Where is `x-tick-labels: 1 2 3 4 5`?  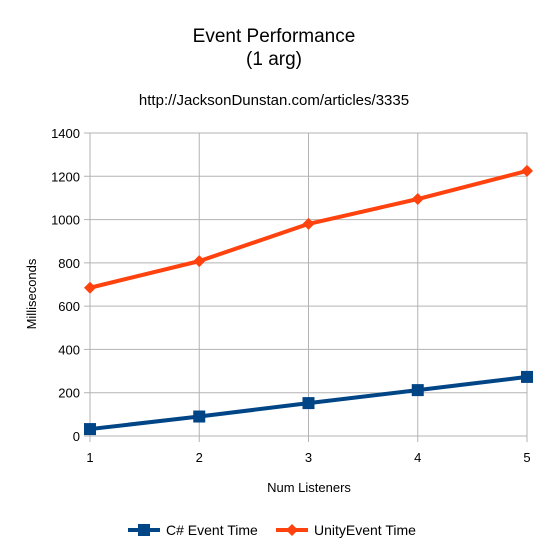
x-tick-labels: 1 2 3 4 5 is located at coordinates (308, 457).